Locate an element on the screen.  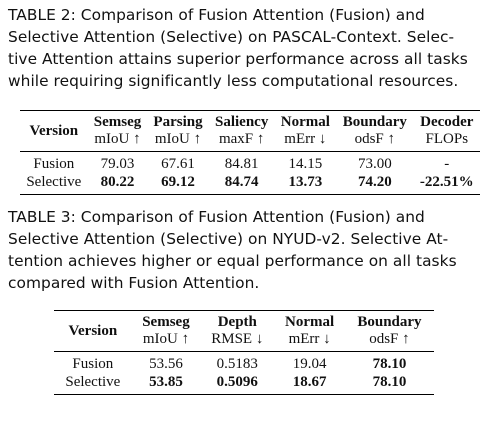
table-row: Fusion 79.03 67.61 84.81 14.15 73.00 - is located at coordinates (250, 163).